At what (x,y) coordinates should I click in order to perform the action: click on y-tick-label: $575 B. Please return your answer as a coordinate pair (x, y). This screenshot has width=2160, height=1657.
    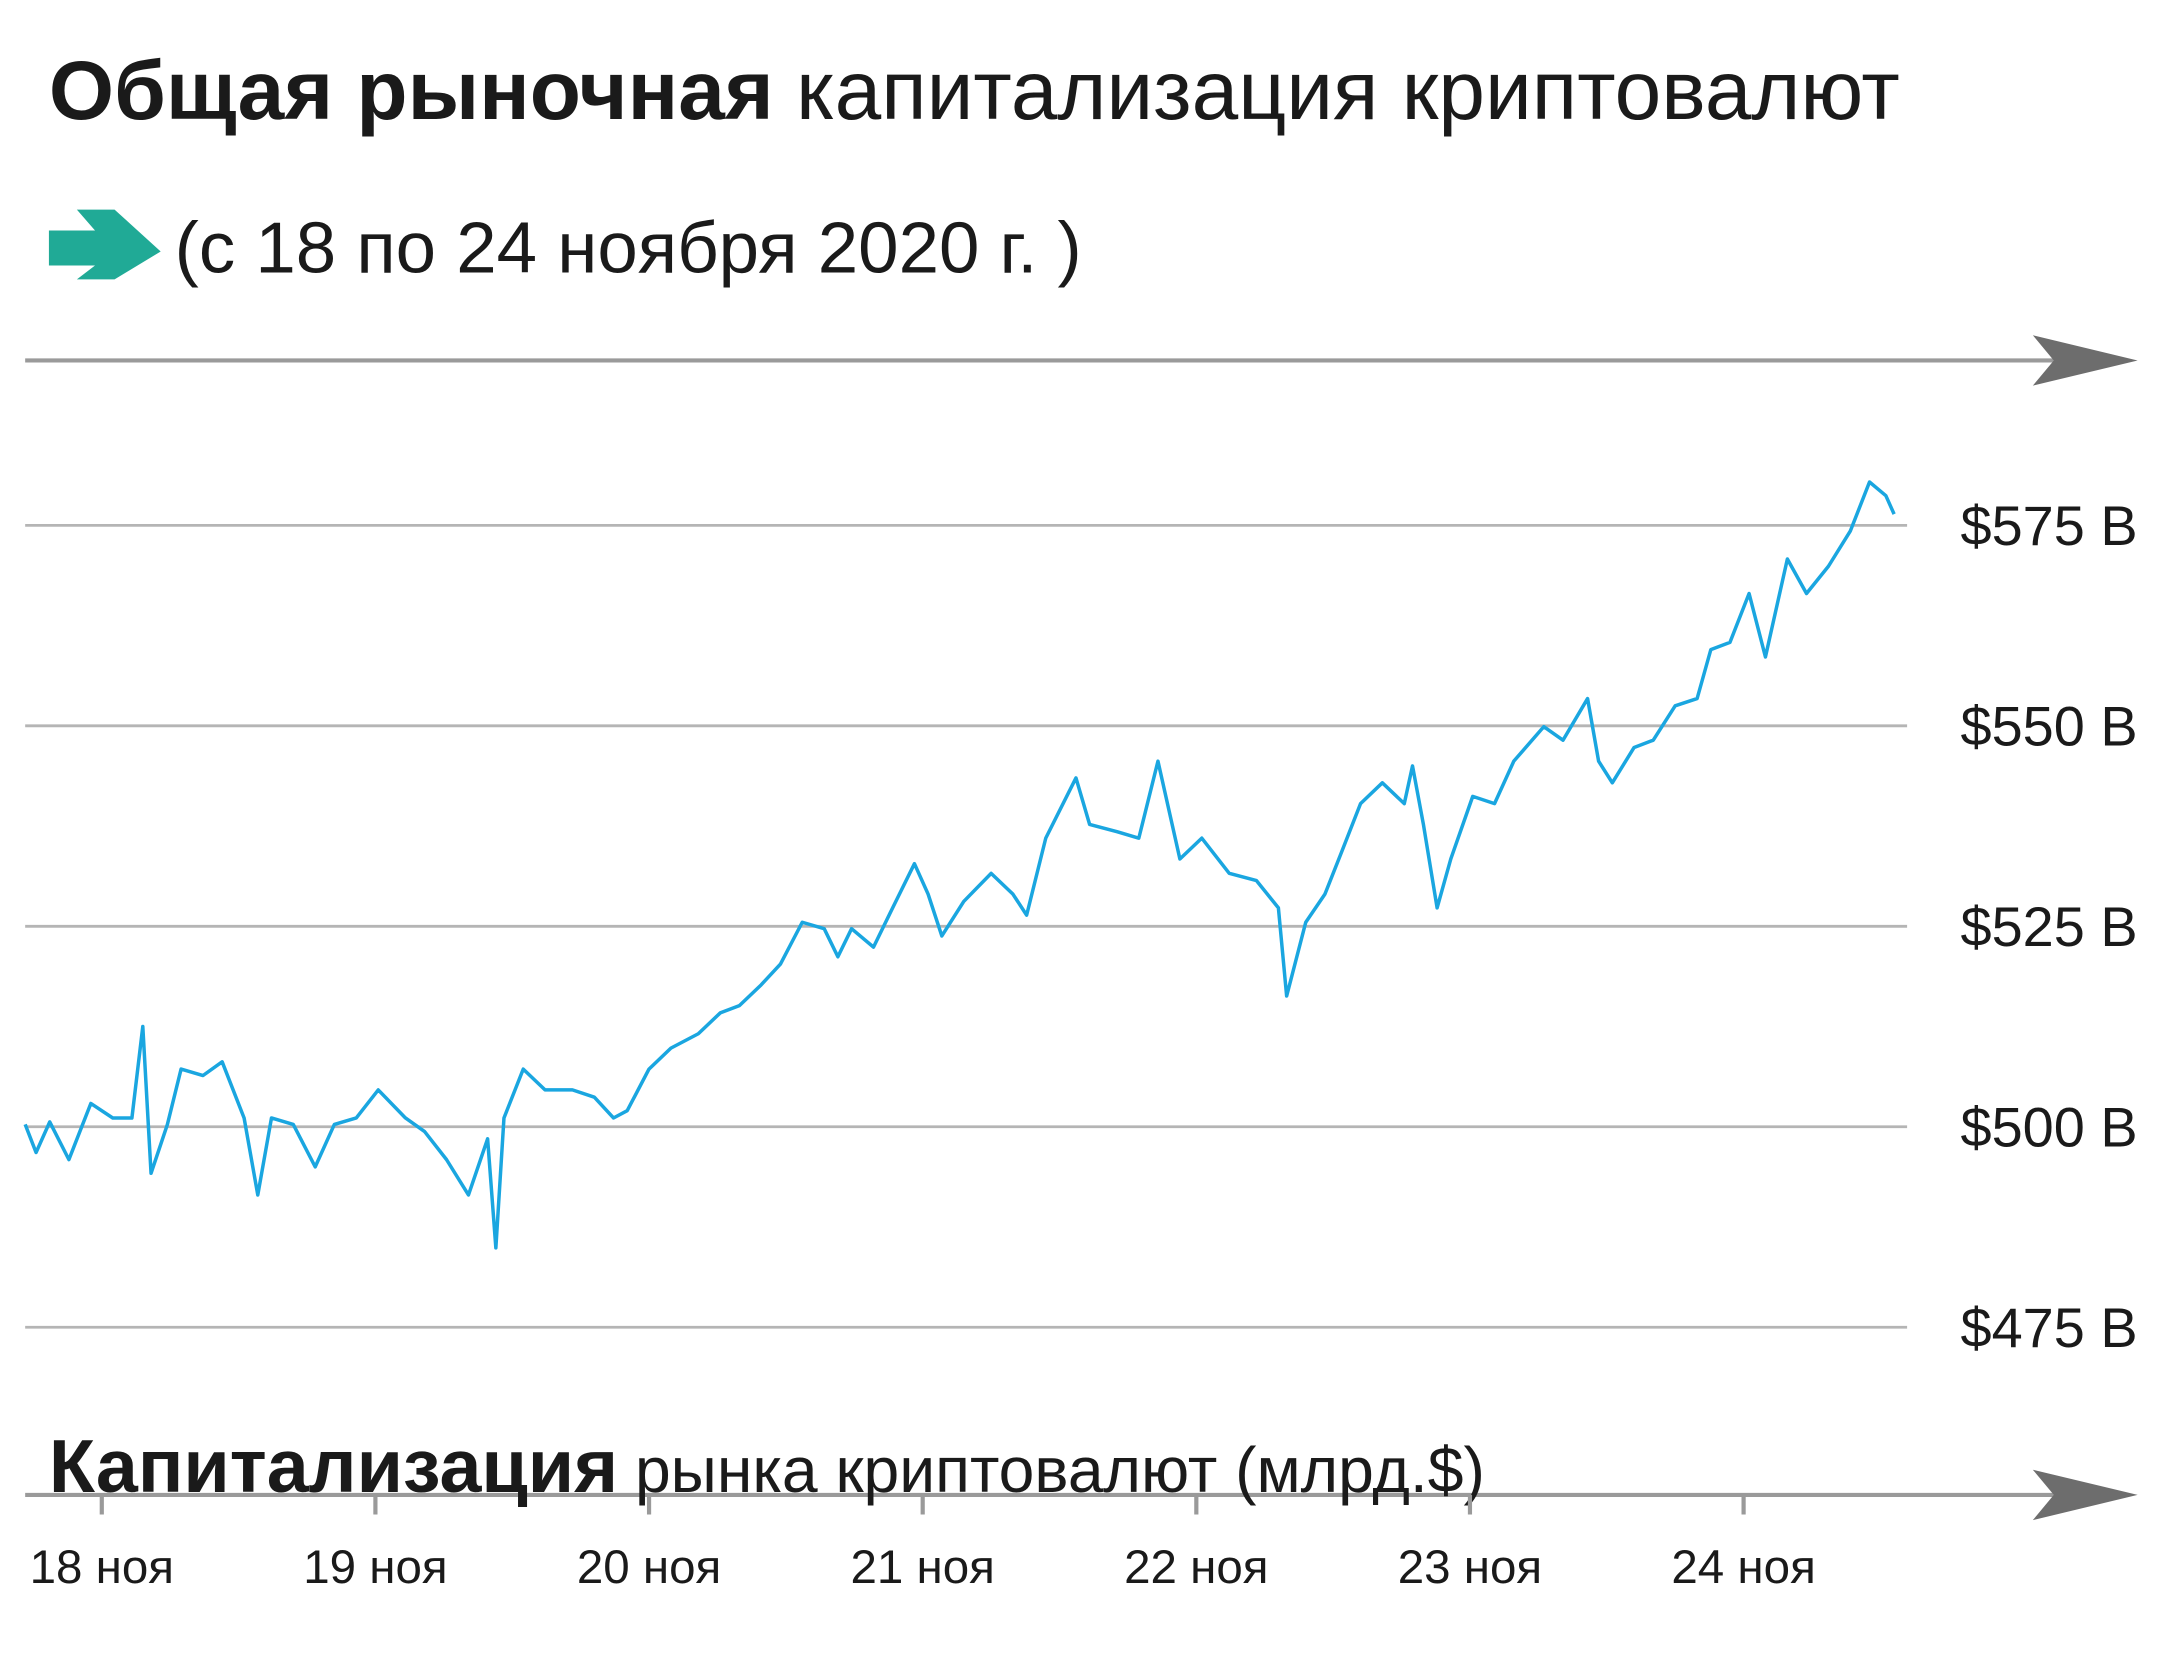
    Looking at the image, I should click on (2049, 525).